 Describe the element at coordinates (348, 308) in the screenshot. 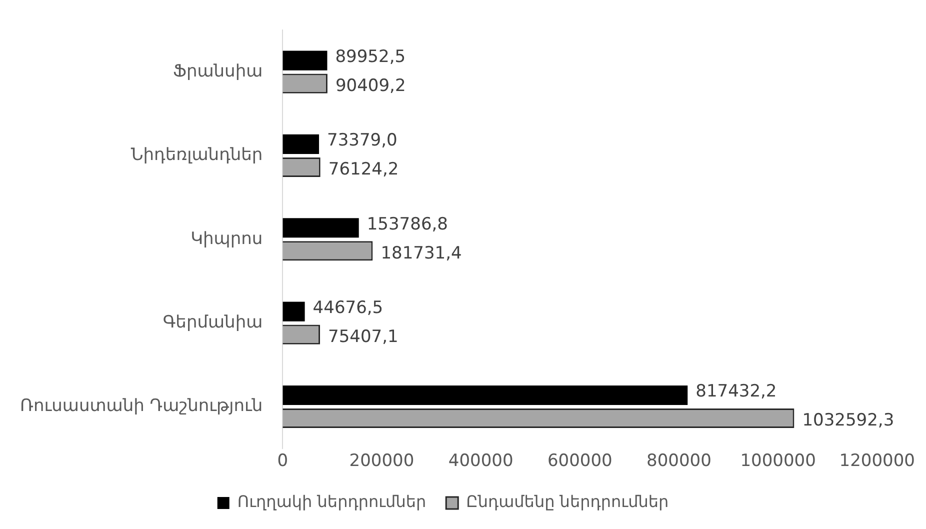

I see `data-label: 44676,5` at that location.